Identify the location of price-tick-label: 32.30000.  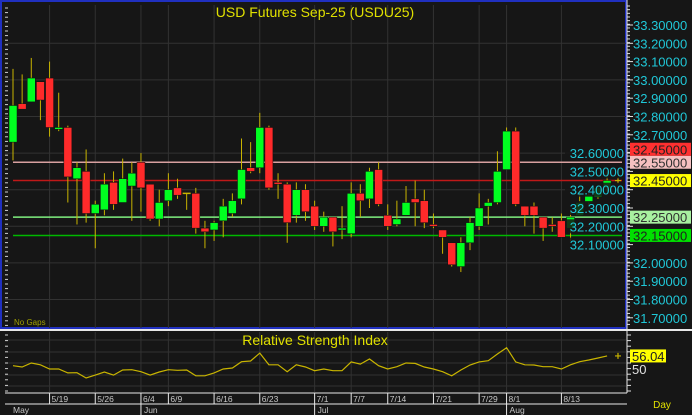
(597, 208).